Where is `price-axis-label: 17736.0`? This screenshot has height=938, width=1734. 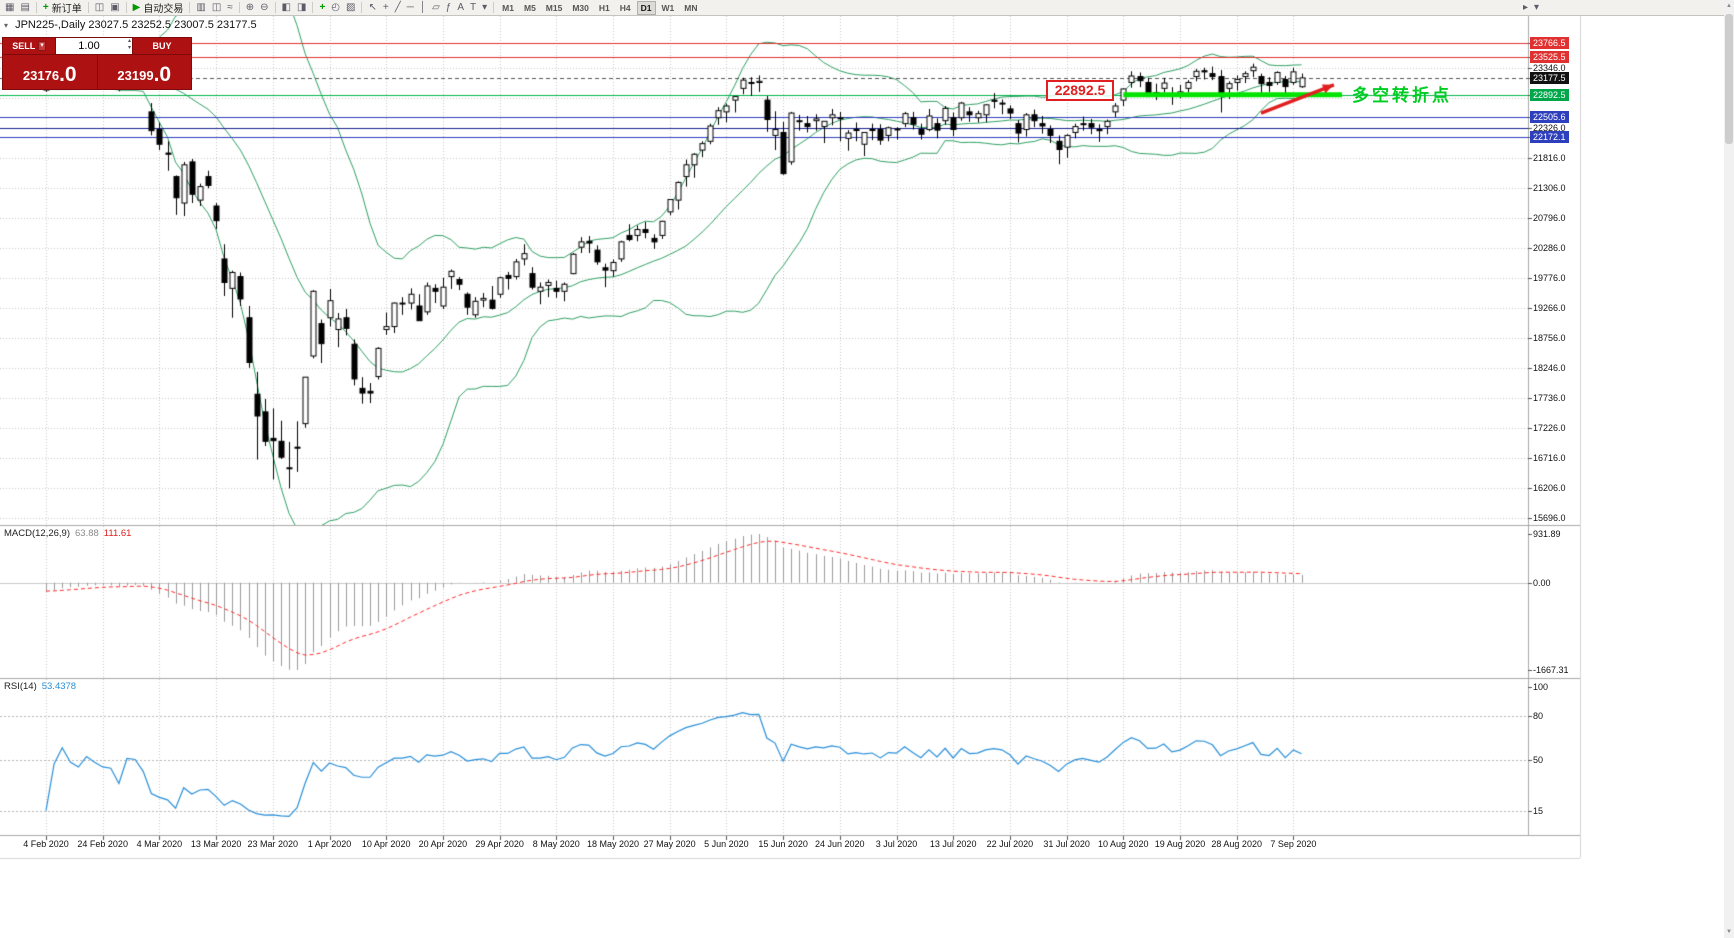
price-axis-label: 17736.0 is located at coordinates (1549, 398).